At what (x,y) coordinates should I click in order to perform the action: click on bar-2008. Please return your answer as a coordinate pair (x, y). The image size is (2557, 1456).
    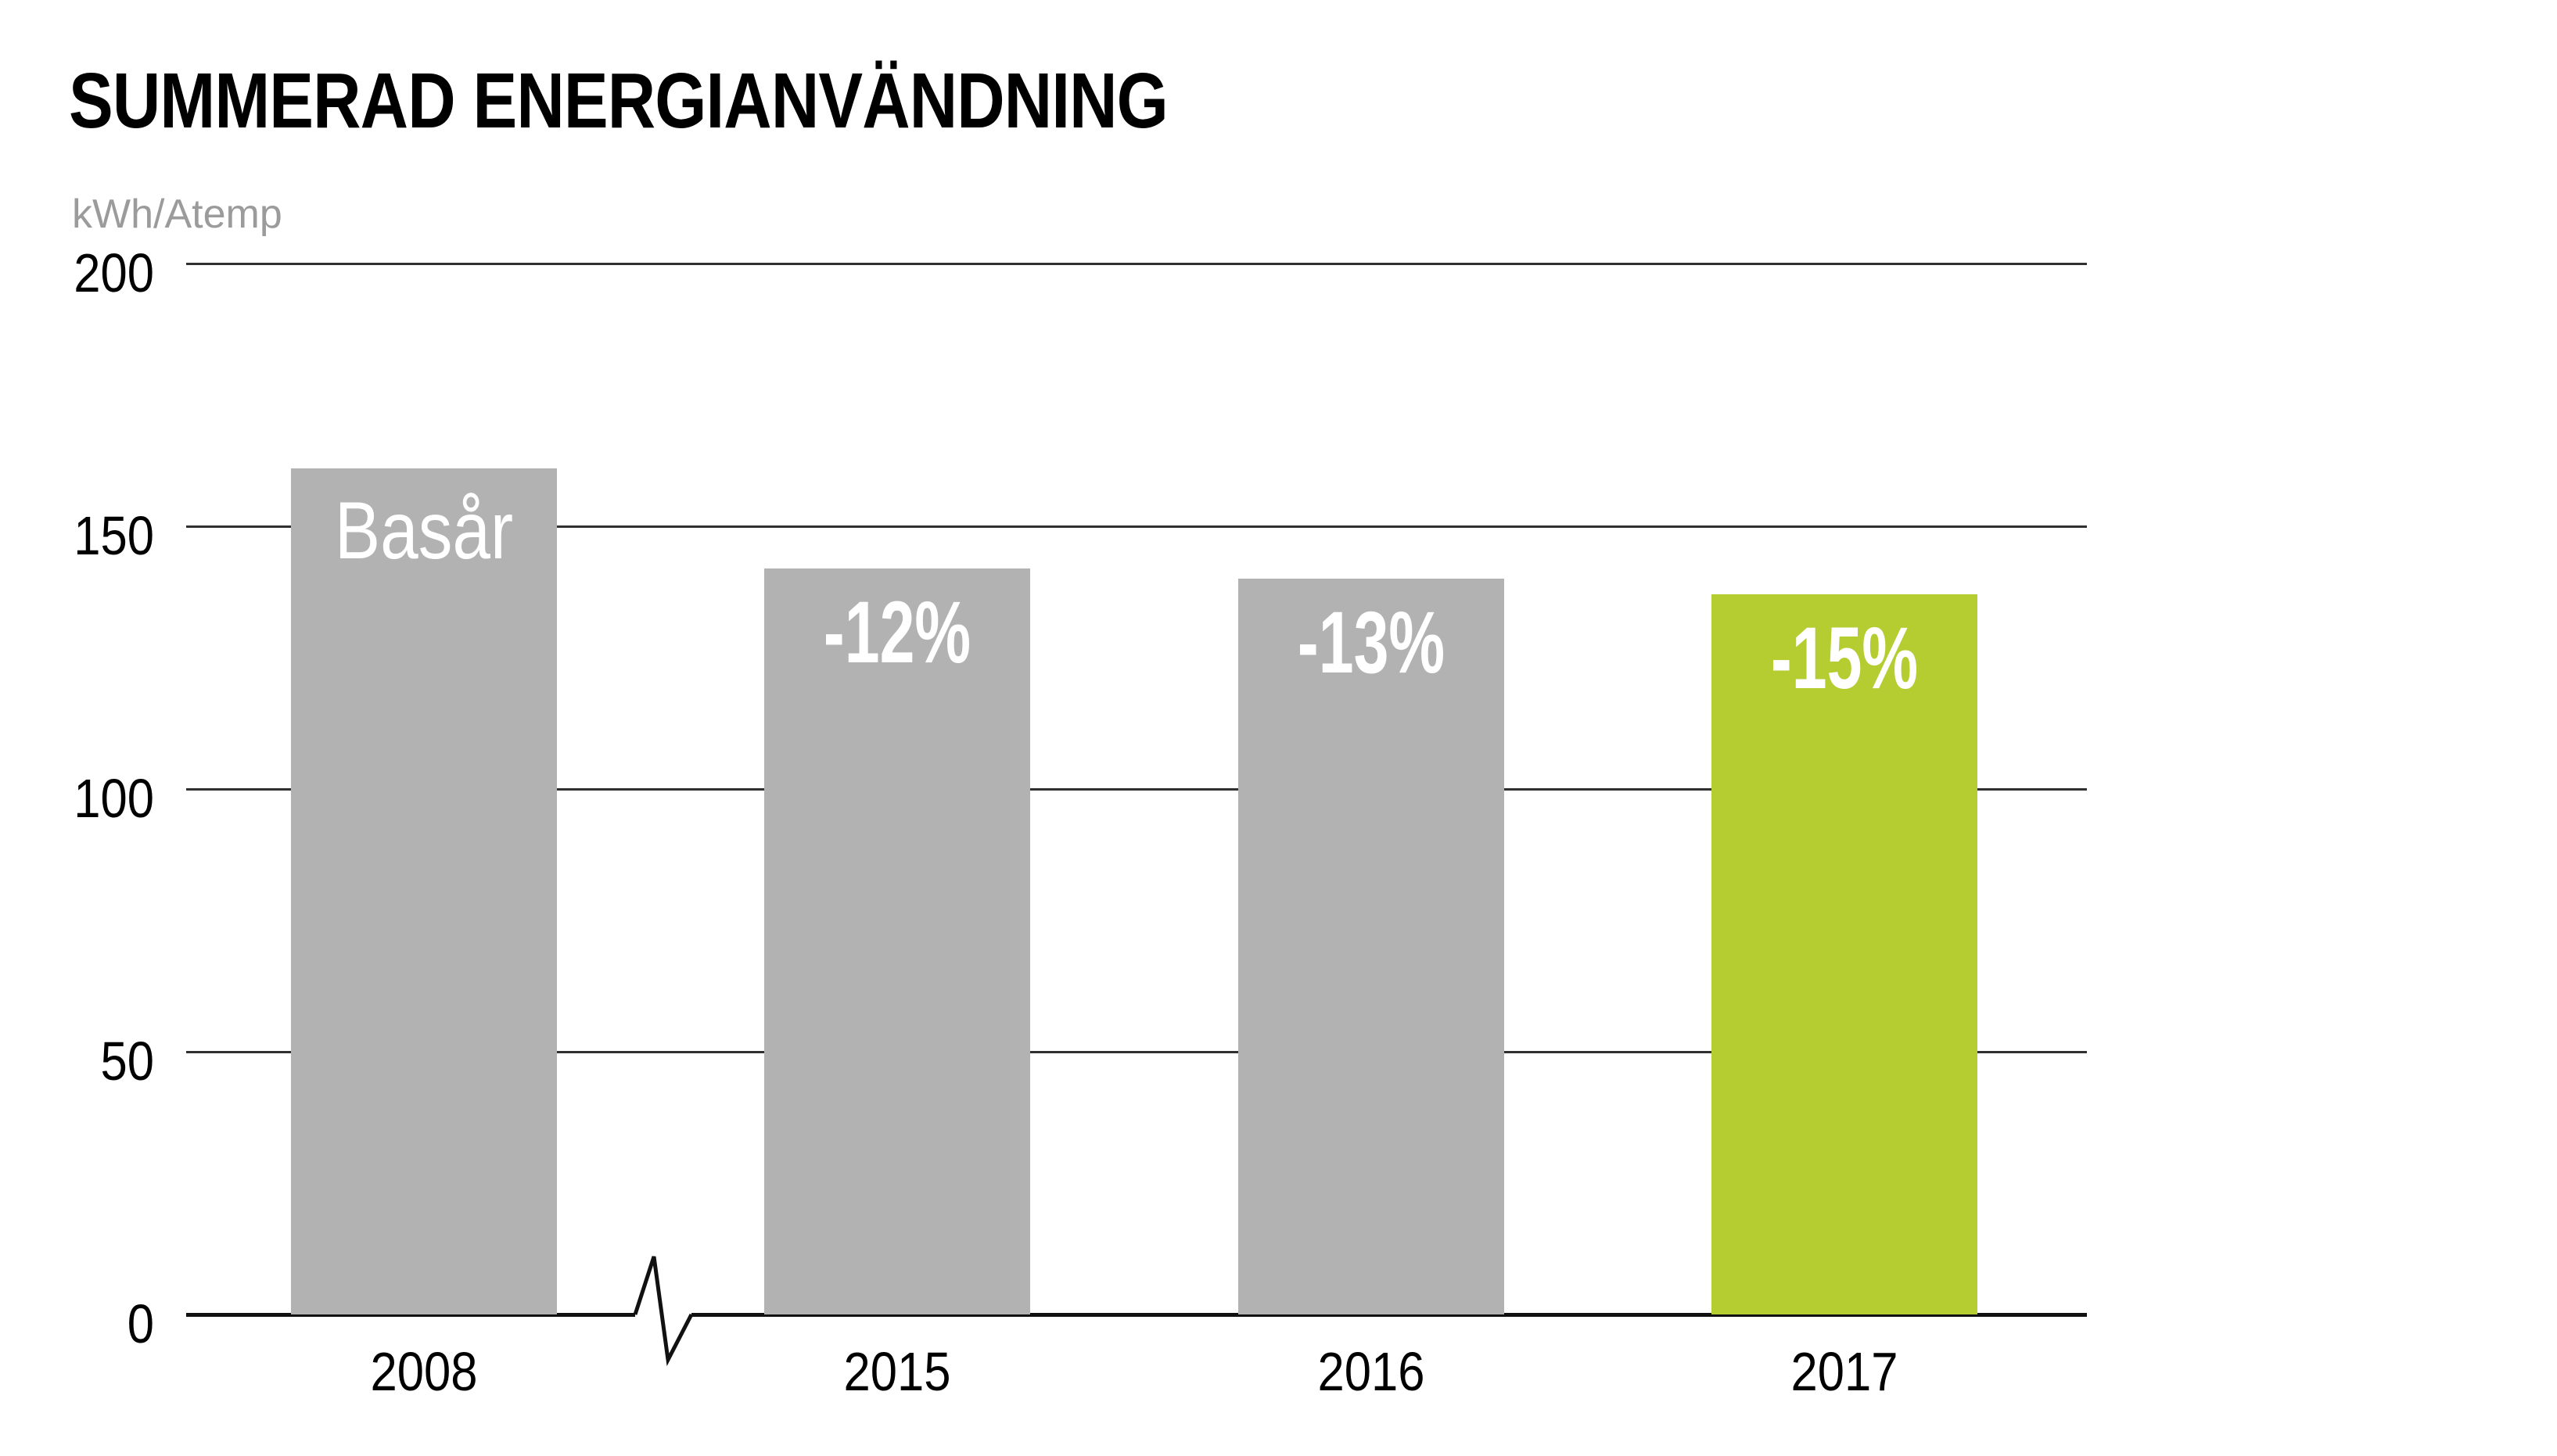
    Looking at the image, I should click on (424, 891).